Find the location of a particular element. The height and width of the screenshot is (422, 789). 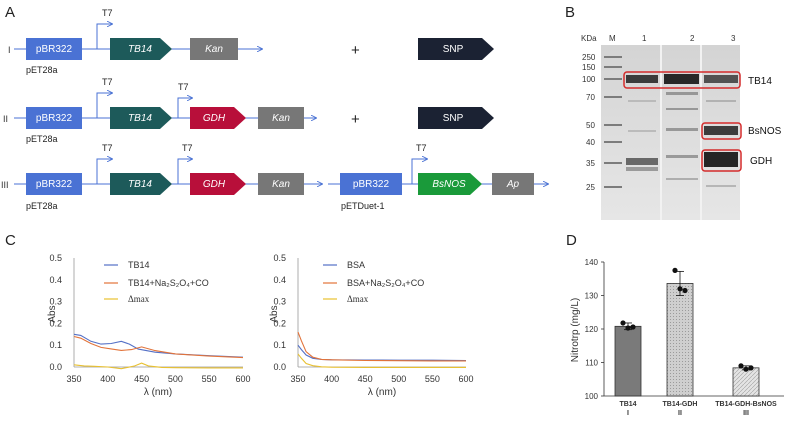

c2-x-tick-5: 600 is located at coordinates (465, 379).